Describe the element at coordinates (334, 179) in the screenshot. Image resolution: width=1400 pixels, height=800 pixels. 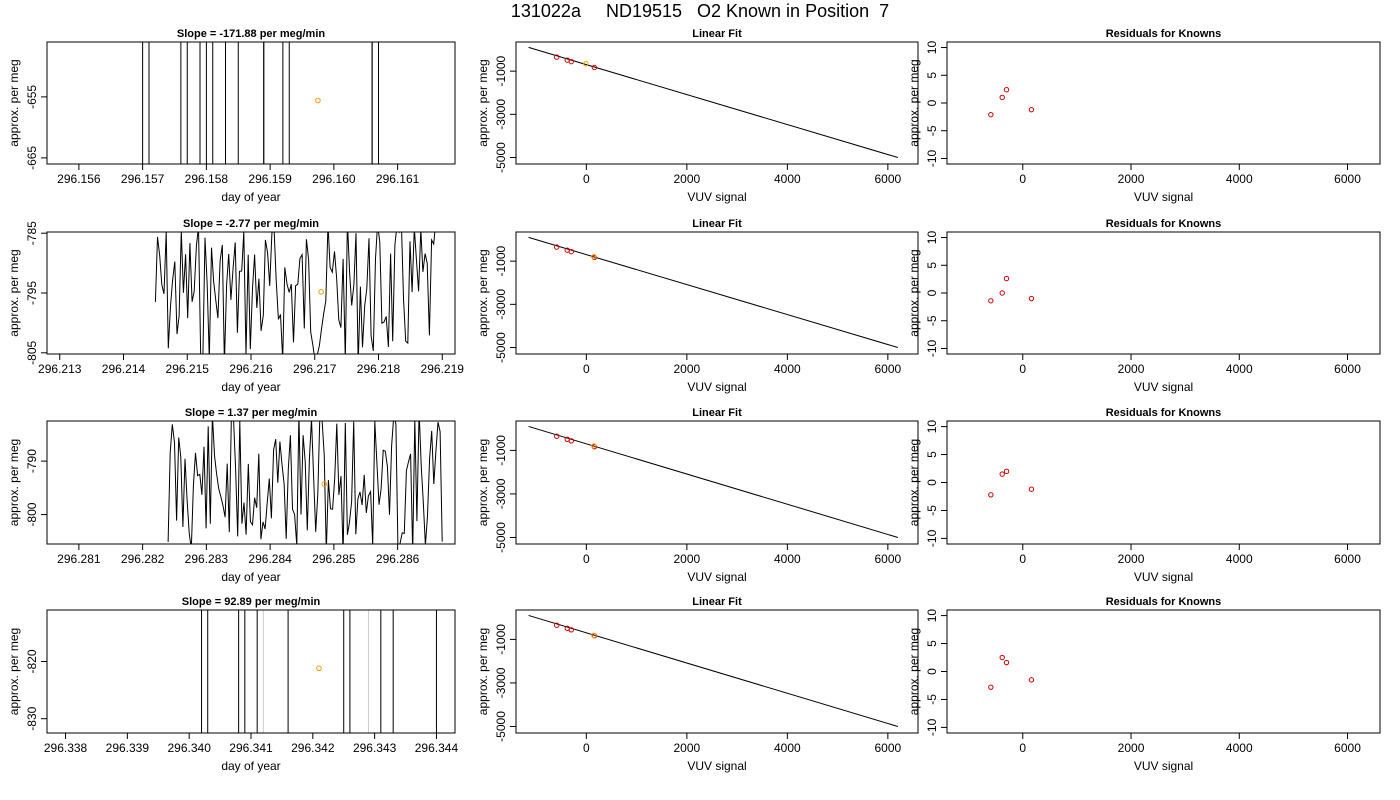
I see `x-tick-label: 296.160` at that location.